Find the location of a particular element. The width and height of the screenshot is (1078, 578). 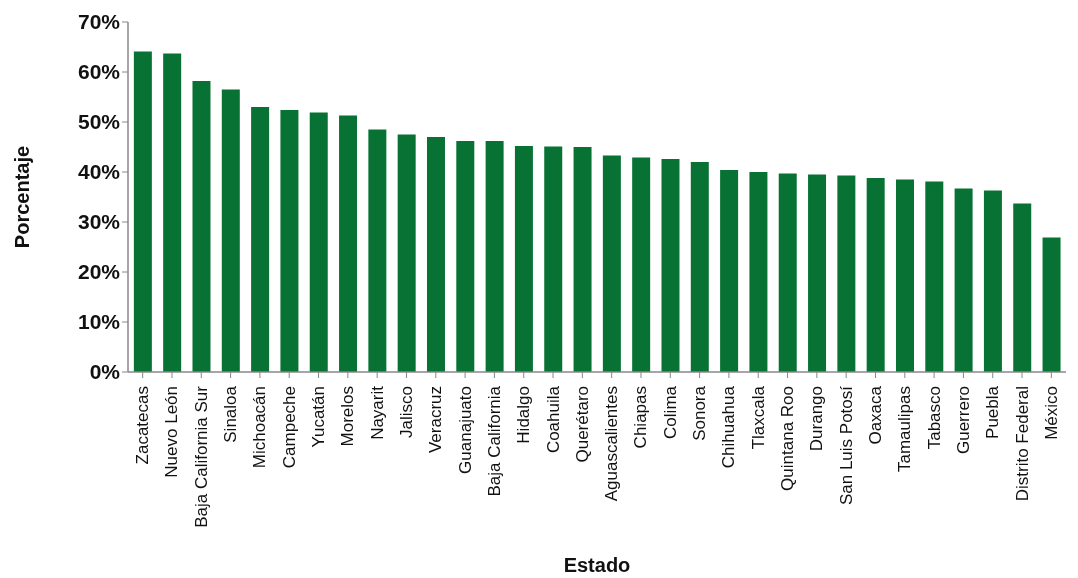

x-axis-title: Estado is located at coordinates (597, 565).